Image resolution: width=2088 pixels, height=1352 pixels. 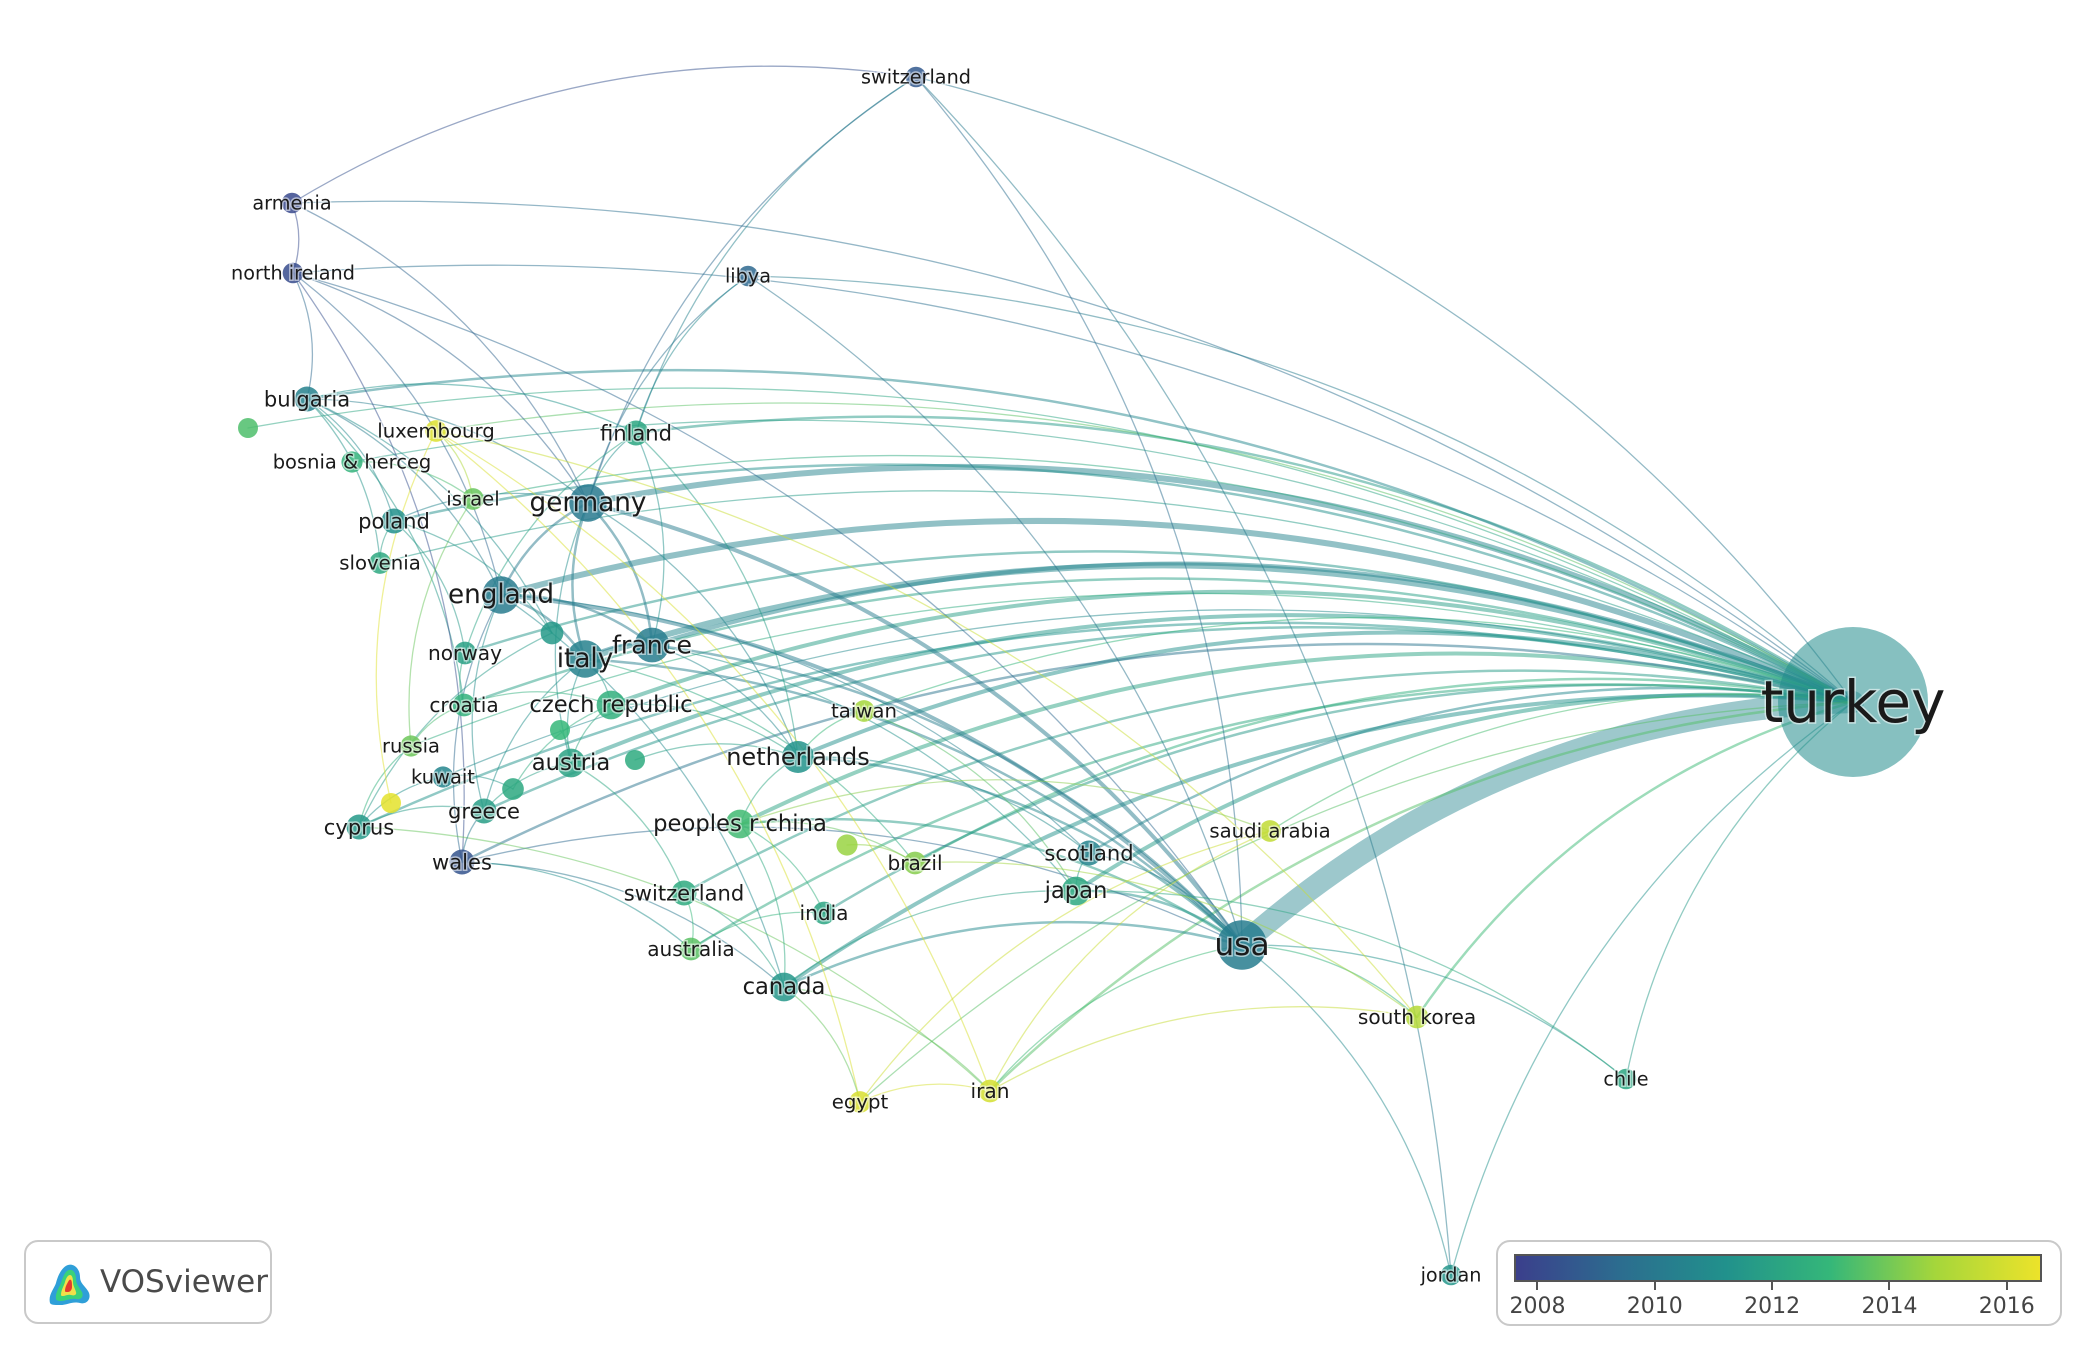 I want to click on node-south-korea, so click(x=1417, y=1017).